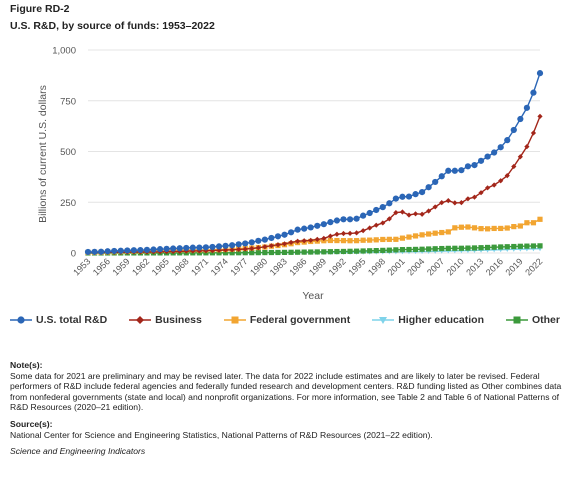  I want to click on source-heading: Source(s):, so click(31, 423).